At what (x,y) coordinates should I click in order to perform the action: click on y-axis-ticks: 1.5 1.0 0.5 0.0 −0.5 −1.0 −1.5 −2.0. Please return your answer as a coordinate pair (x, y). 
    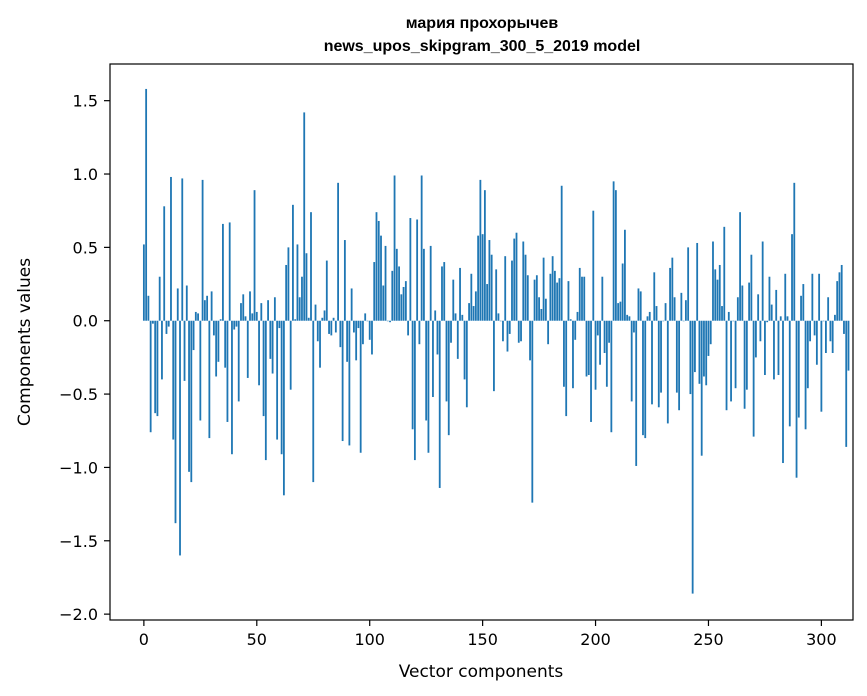
    Looking at the image, I should click on (84, 358).